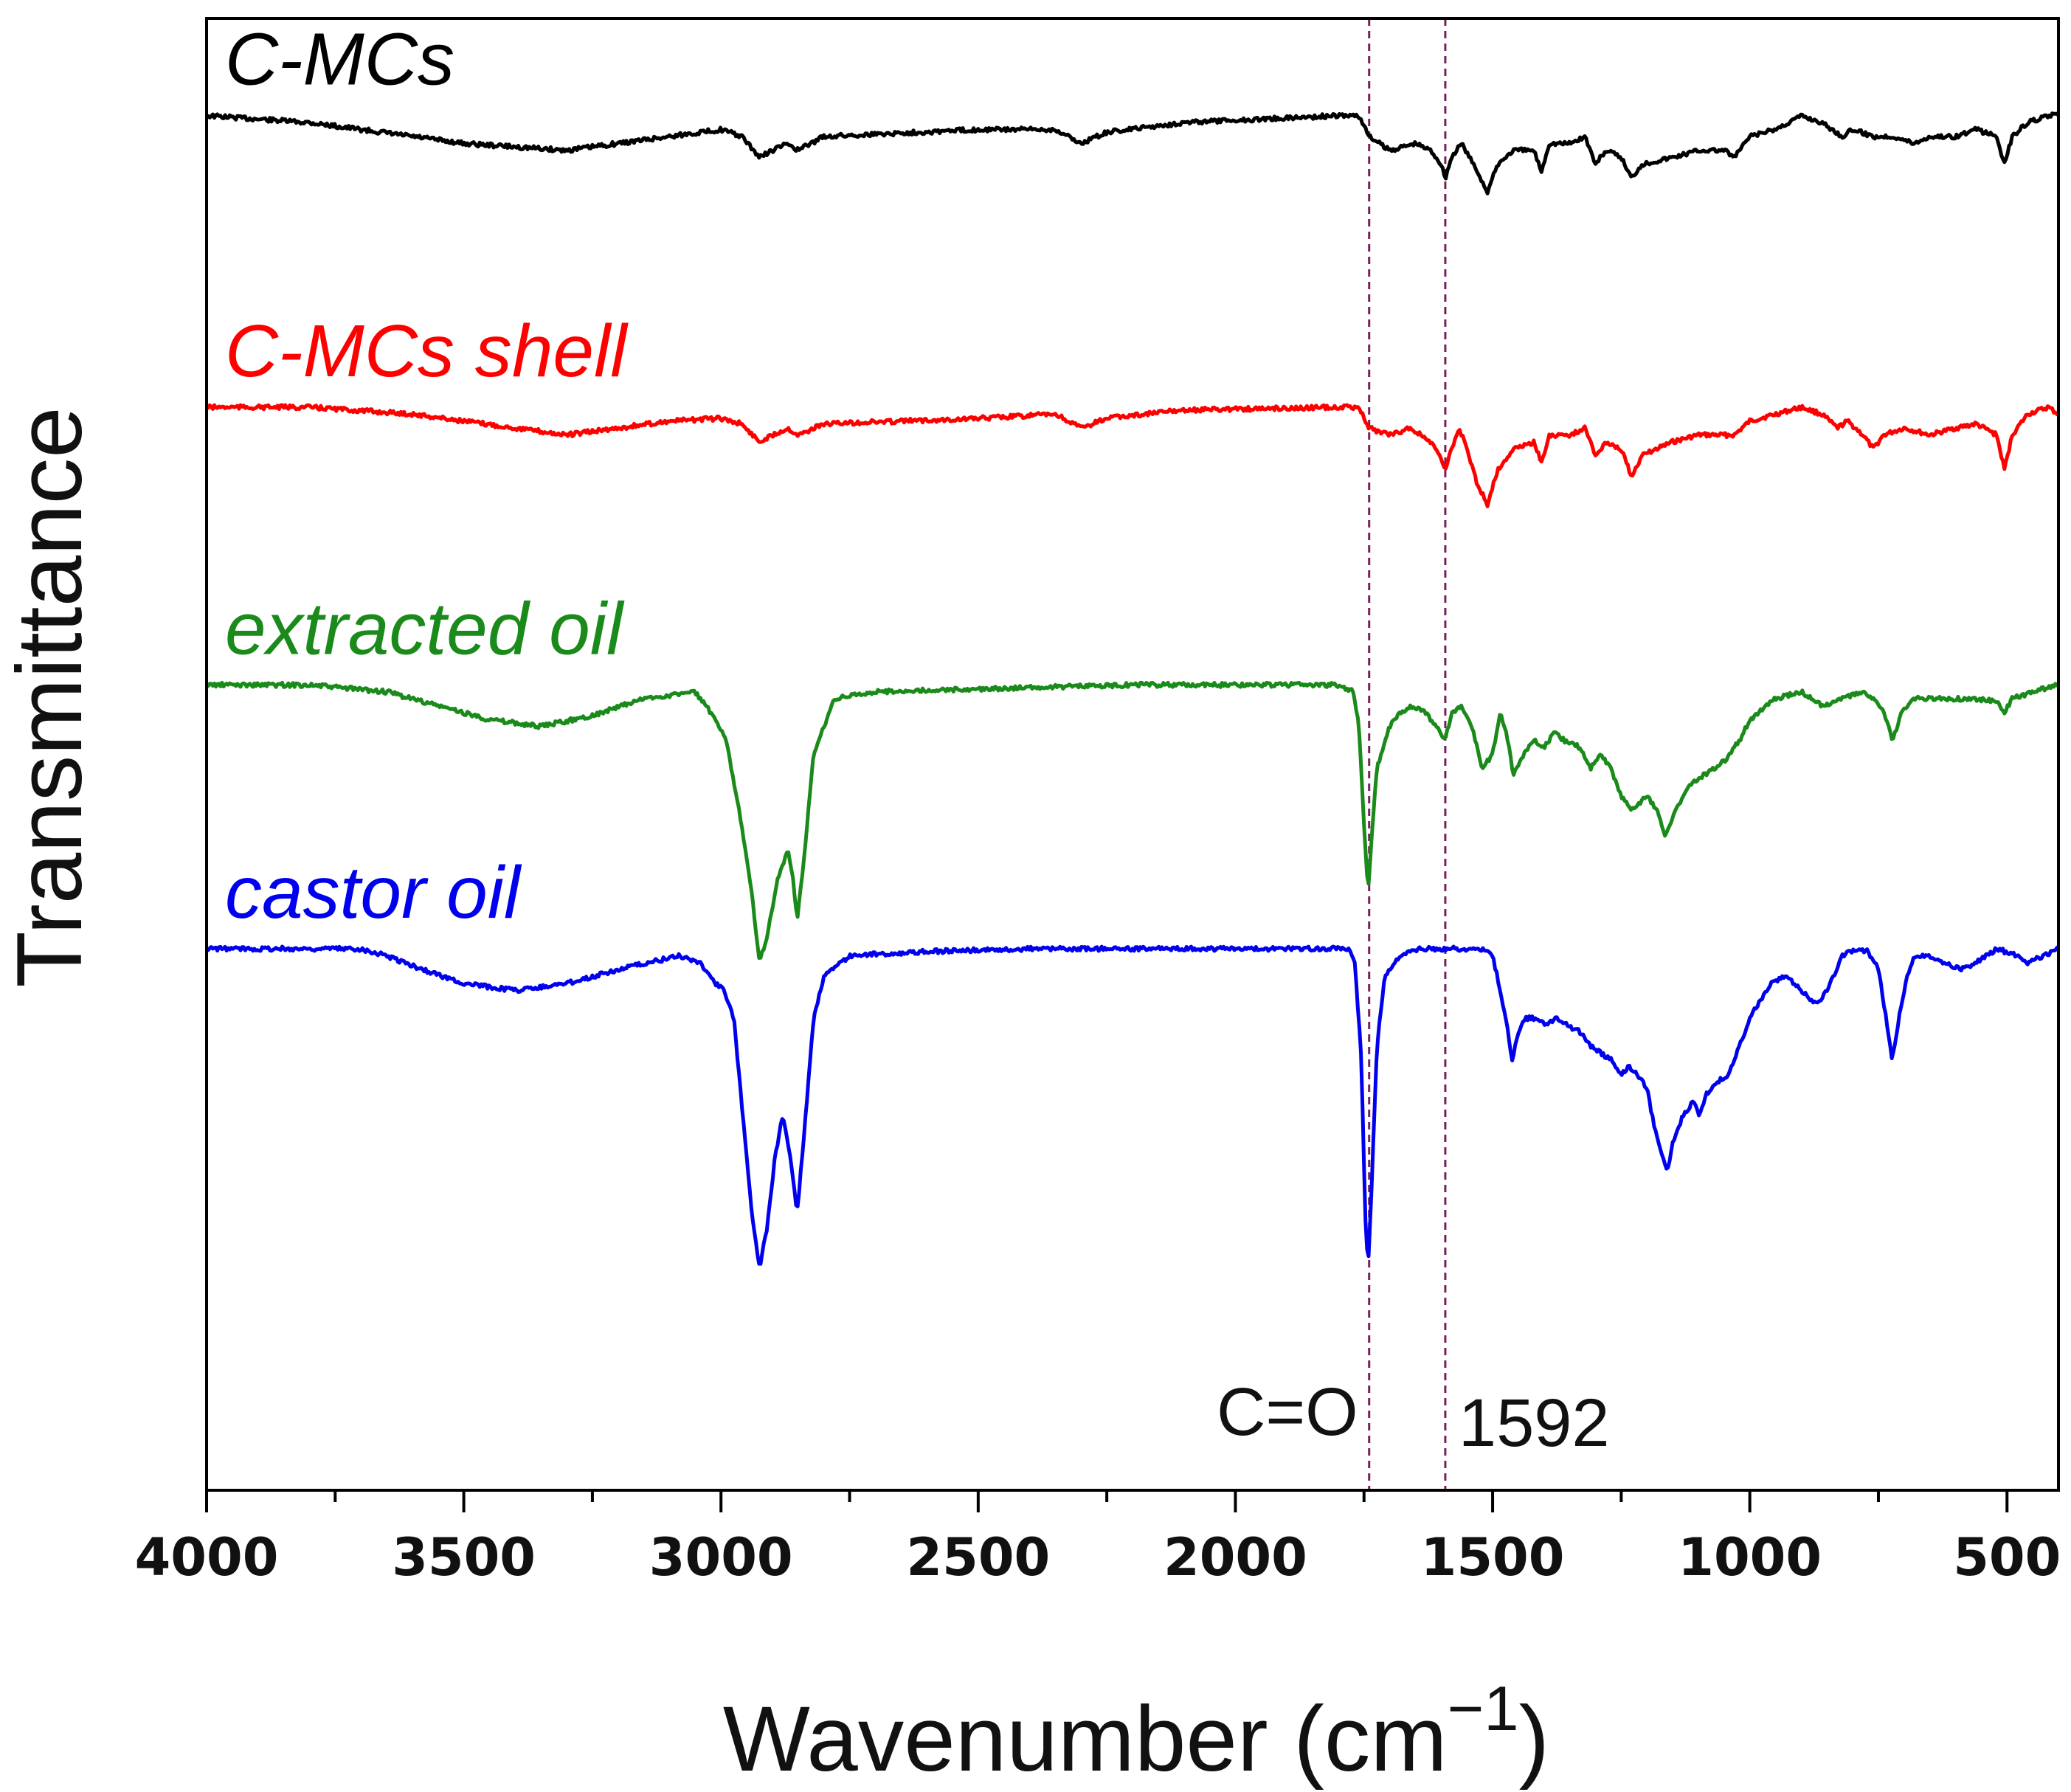 The image size is (2071, 1792). I want to click on series-line-extracted-oil, so click(1132, 820).